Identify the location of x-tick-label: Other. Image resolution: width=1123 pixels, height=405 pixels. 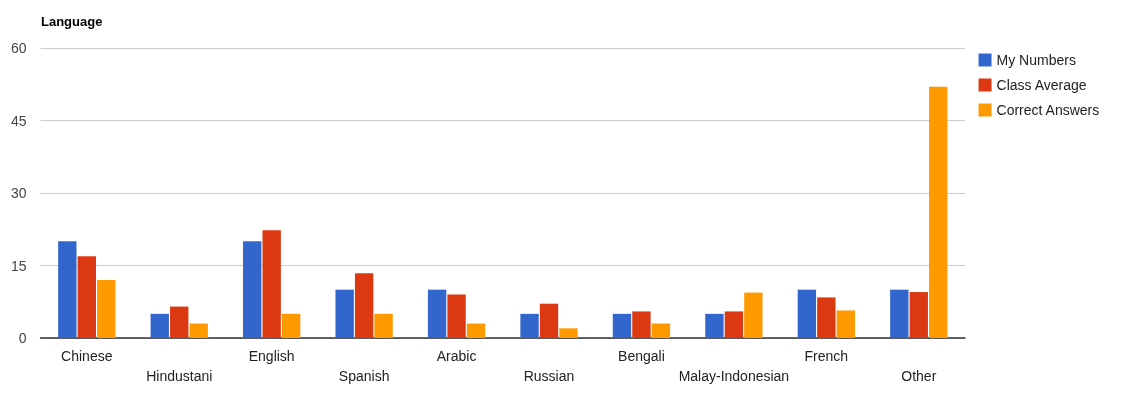
(919, 376).